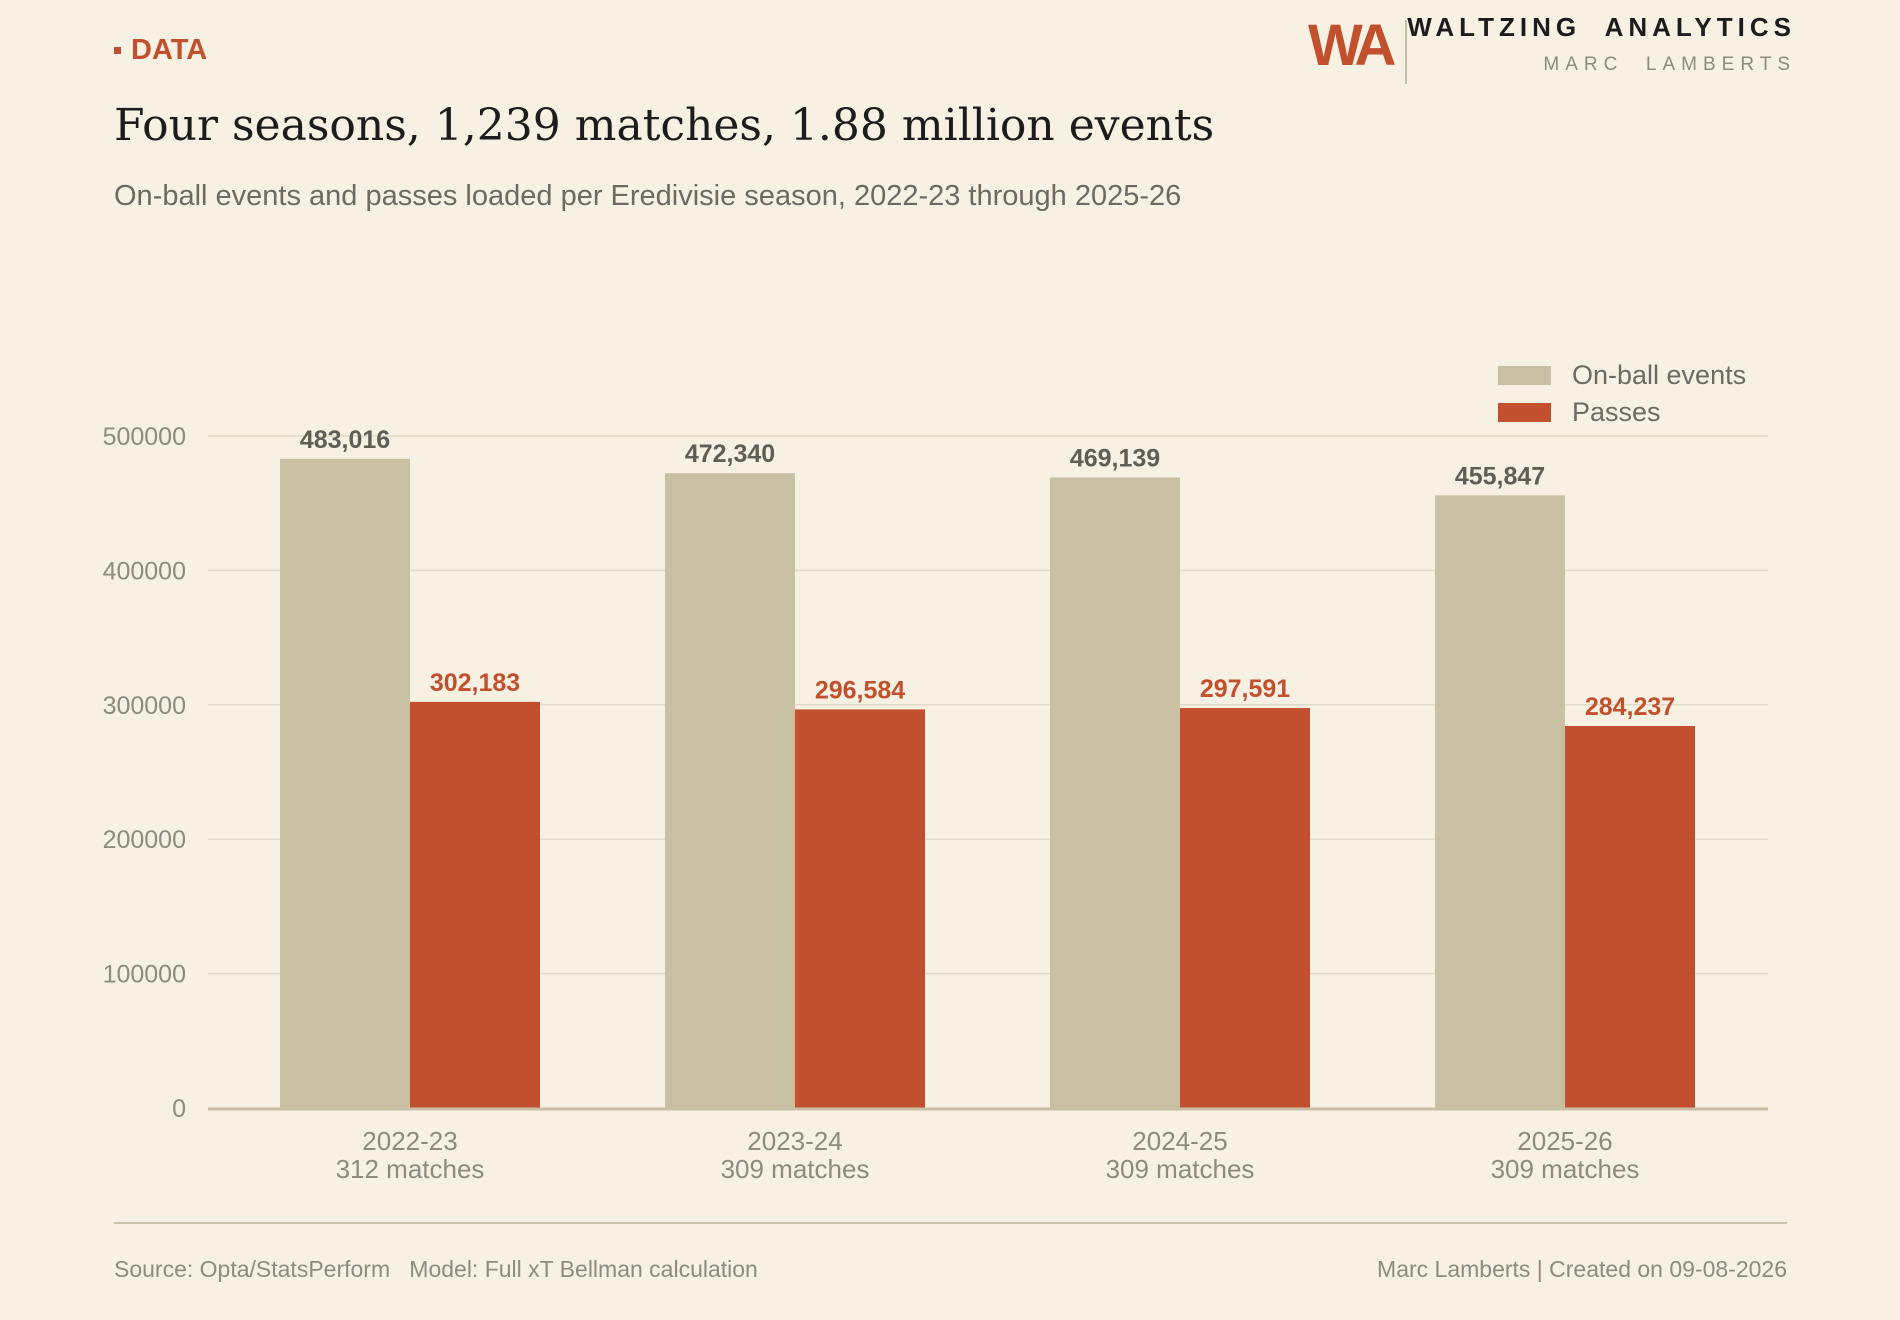 This screenshot has width=1900, height=1320. I want to click on x-tick-sublabel: 312 matches, so click(410, 1169).